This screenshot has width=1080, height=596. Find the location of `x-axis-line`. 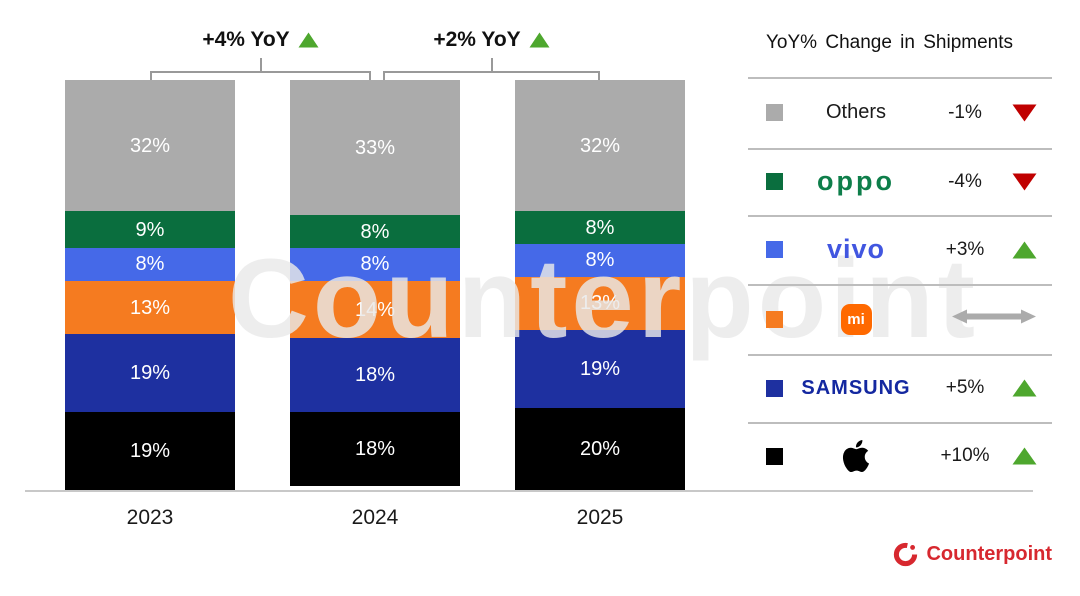

x-axis-line is located at coordinates (529, 491).